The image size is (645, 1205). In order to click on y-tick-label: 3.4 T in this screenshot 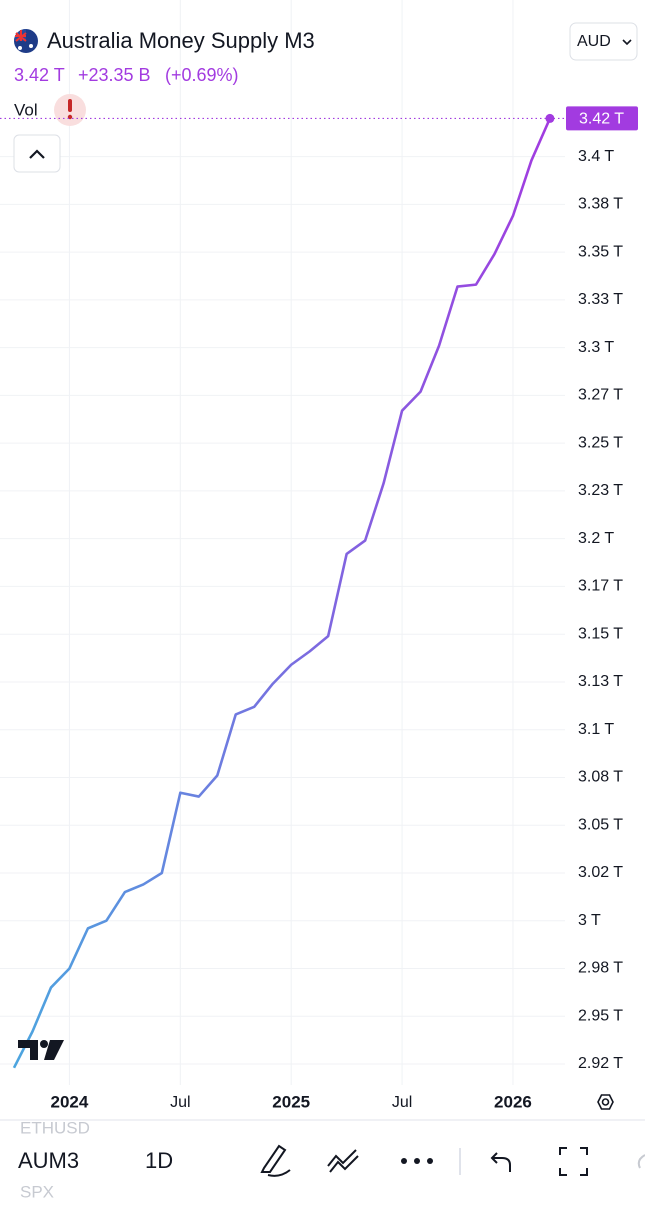, I will do `click(596, 156)`.